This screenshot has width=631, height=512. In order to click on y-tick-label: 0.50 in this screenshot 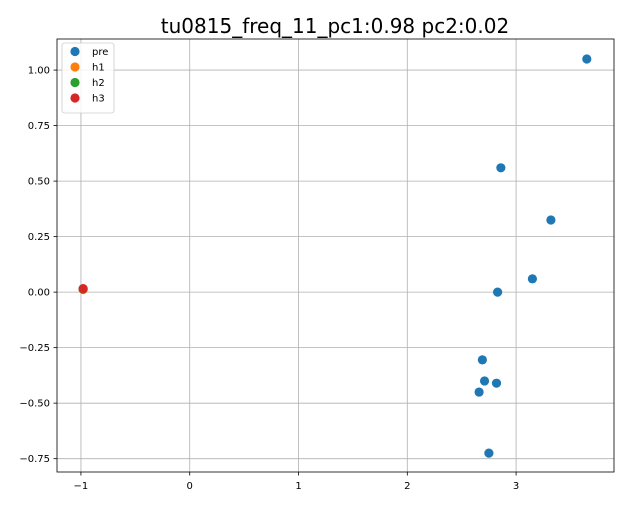, I will do `click(39, 182)`.